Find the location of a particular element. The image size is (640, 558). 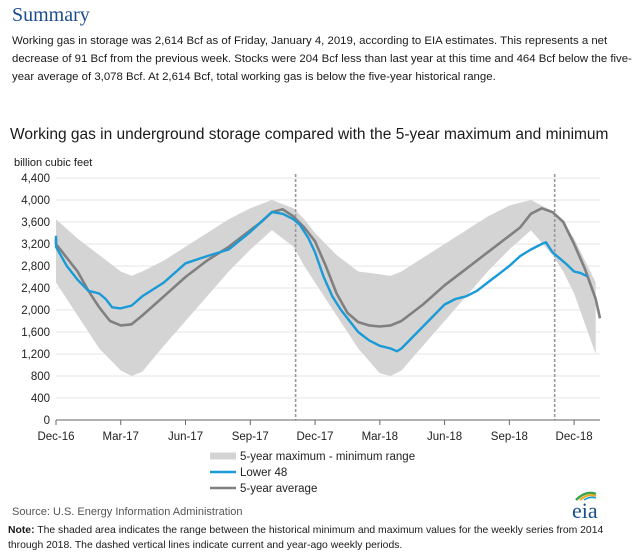

x-tick-label: Sep-17 is located at coordinates (250, 437).